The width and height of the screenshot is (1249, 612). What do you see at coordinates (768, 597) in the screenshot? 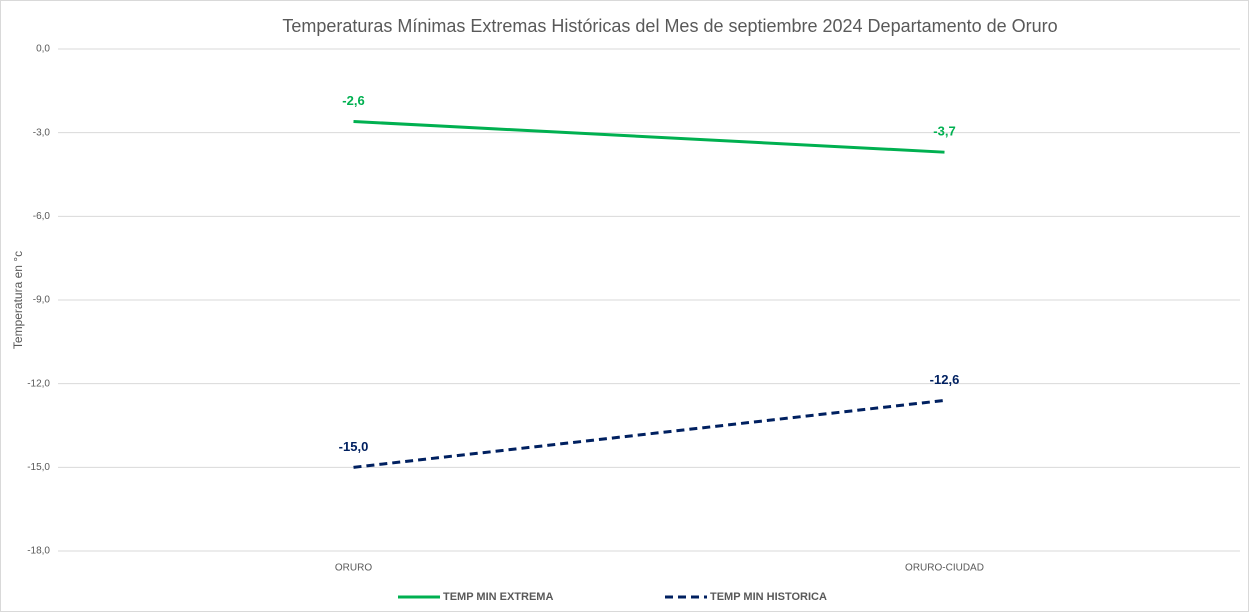
I see `legend-label: TEMP MIN HISTORICA` at bounding box center [768, 597].